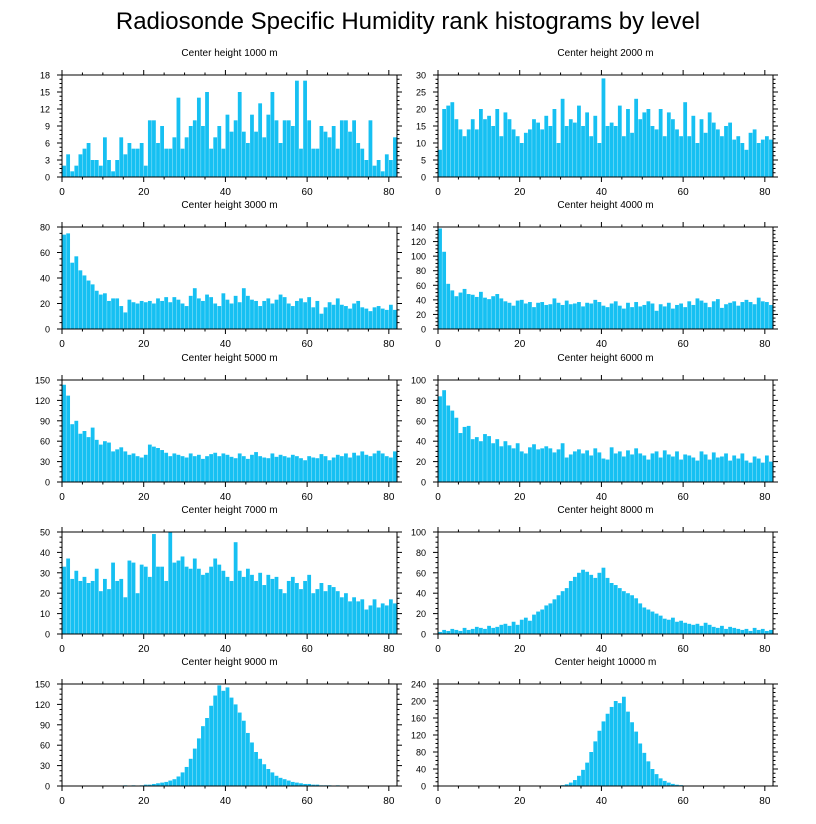 Image resolution: width=816 pixels, height=824 pixels. I want to click on x-tick-label: 40, so click(226, 649).